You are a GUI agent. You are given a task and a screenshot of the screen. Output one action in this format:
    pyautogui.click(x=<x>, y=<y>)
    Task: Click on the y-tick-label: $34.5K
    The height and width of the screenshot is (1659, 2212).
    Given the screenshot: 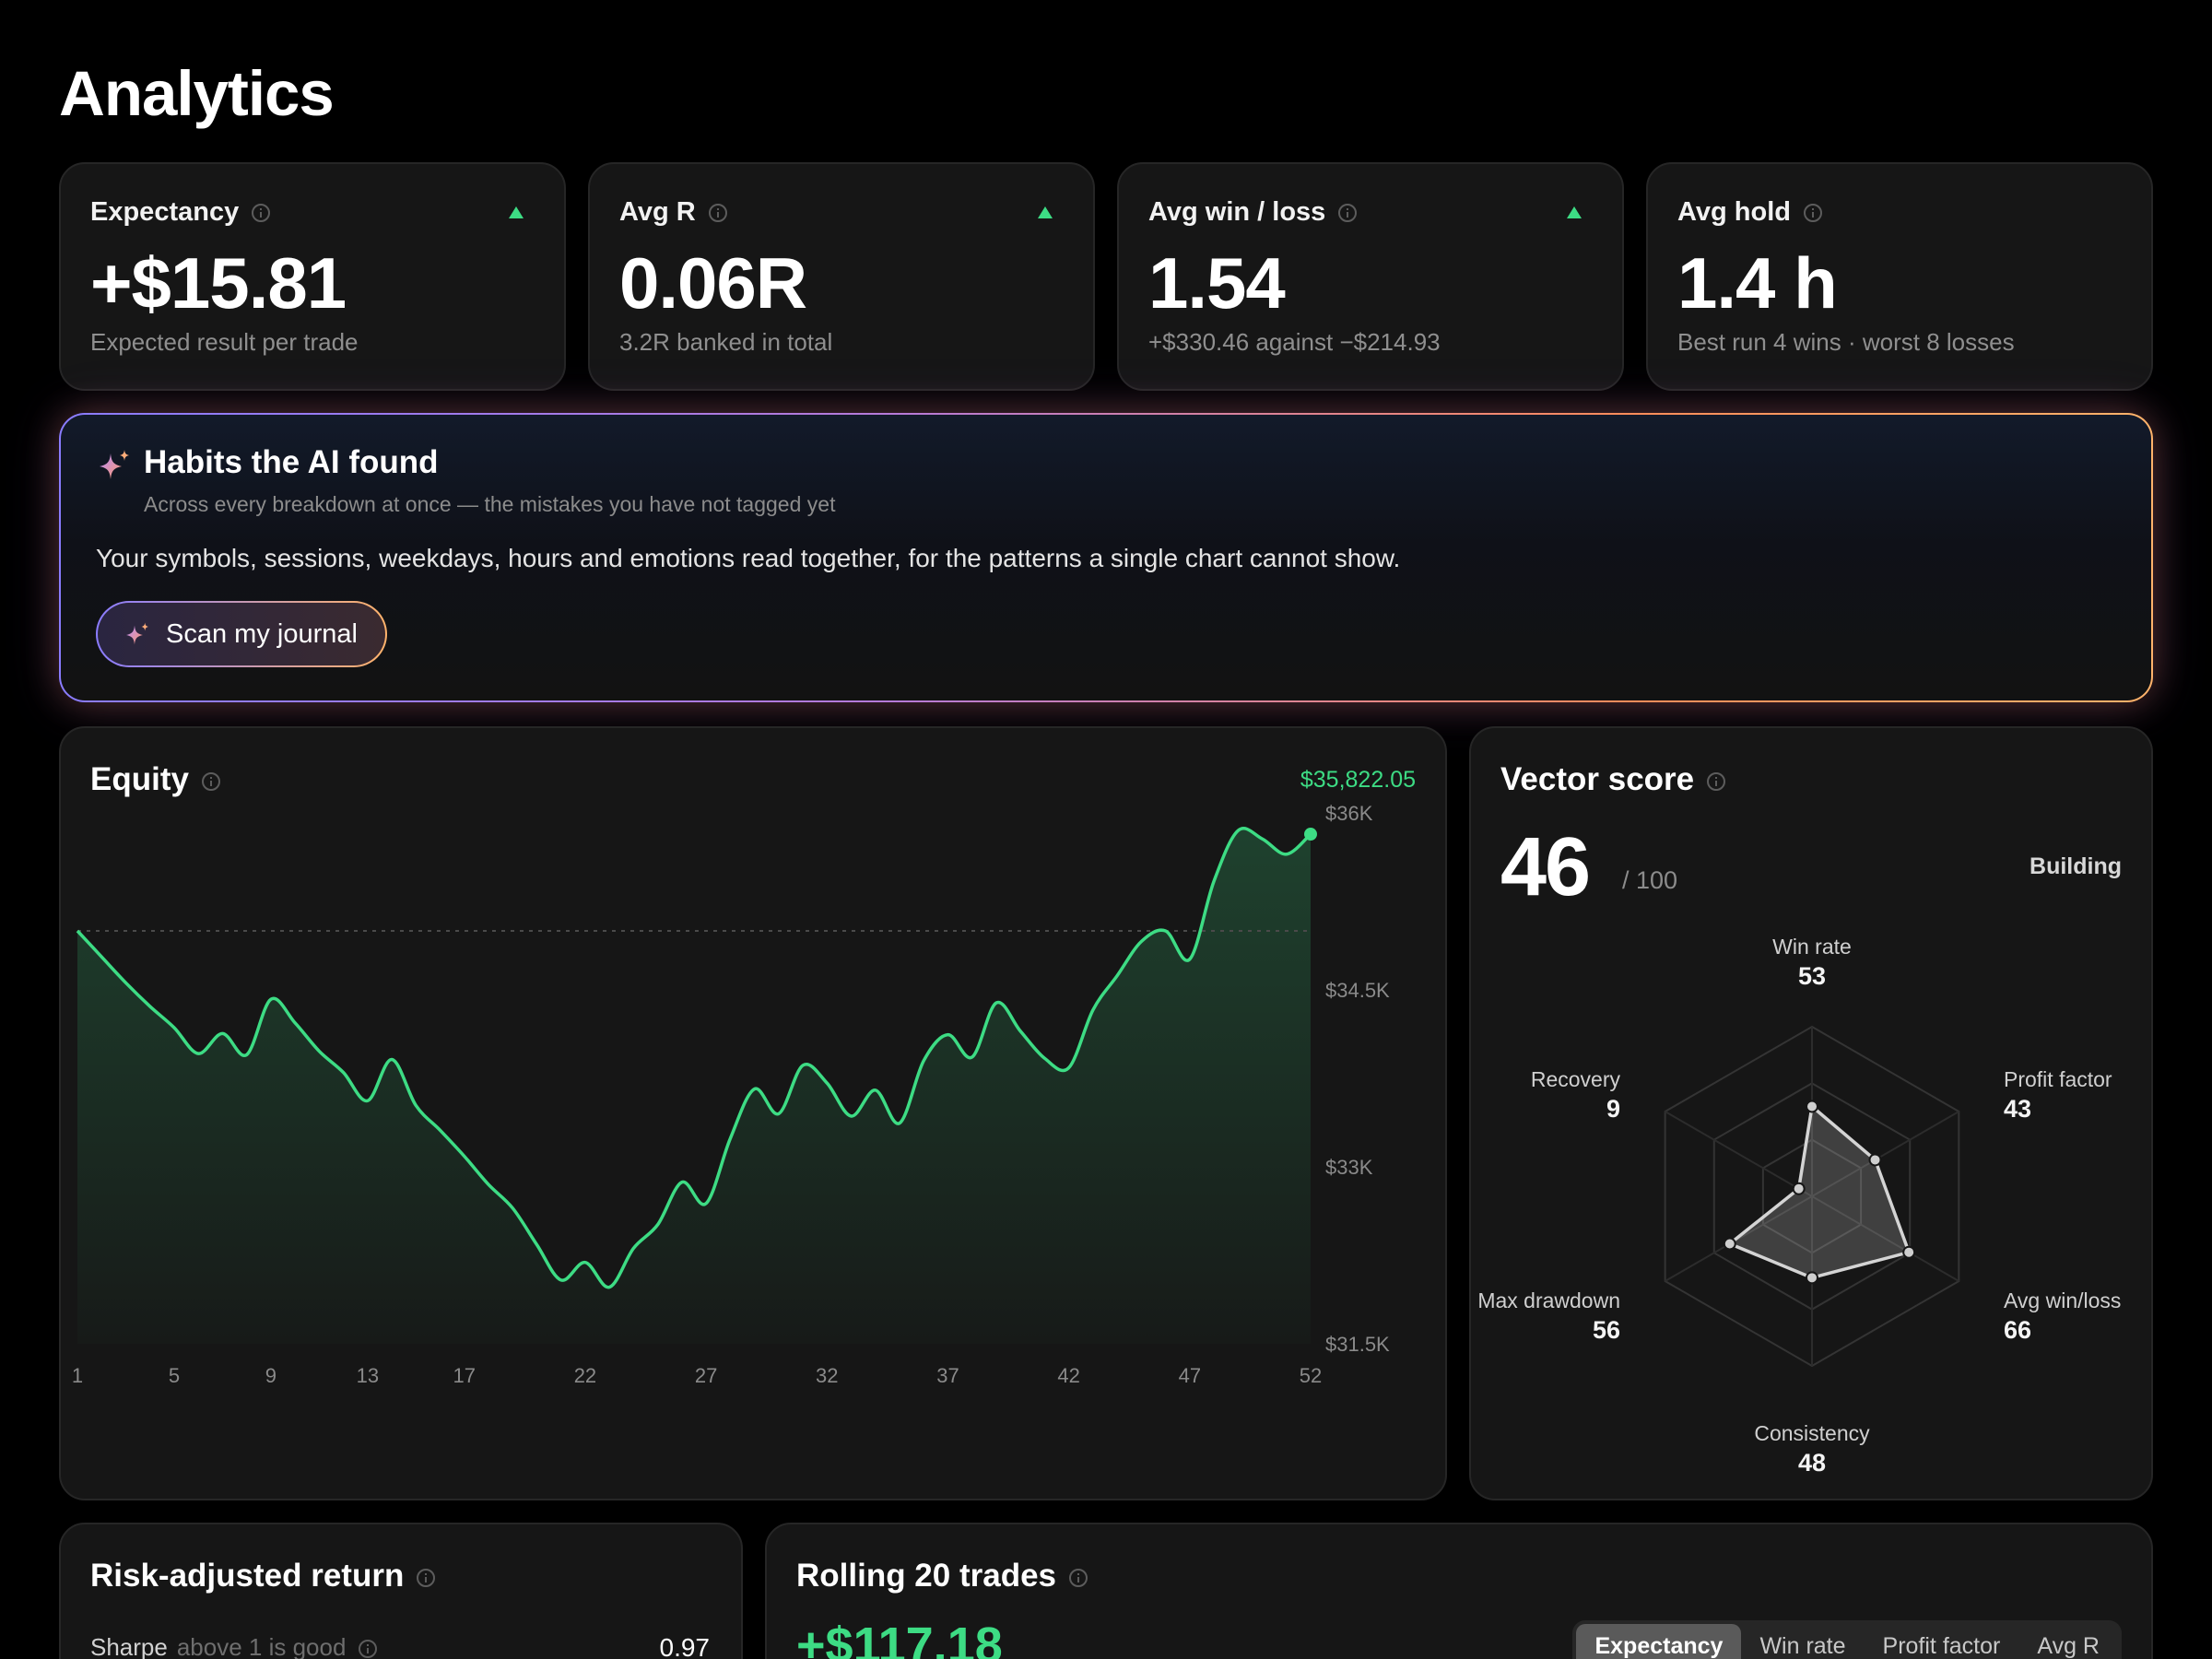 What is the action you would take?
    pyautogui.click(x=1357, y=990)
    